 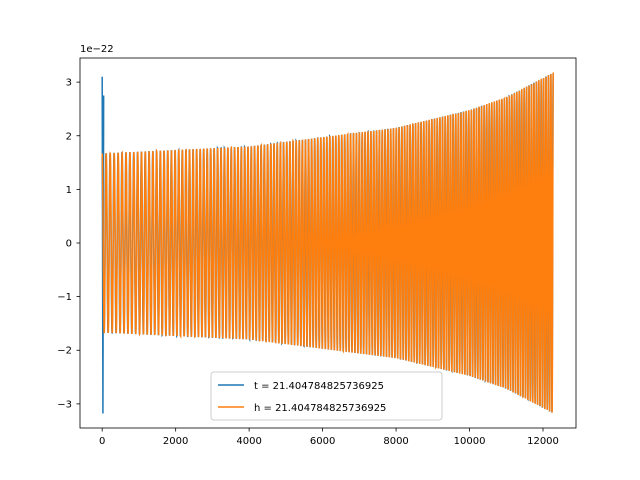 I want to click on x-axis: 0 2000 4000 6000 8000 10000 12000, so click(x=329, y=437).